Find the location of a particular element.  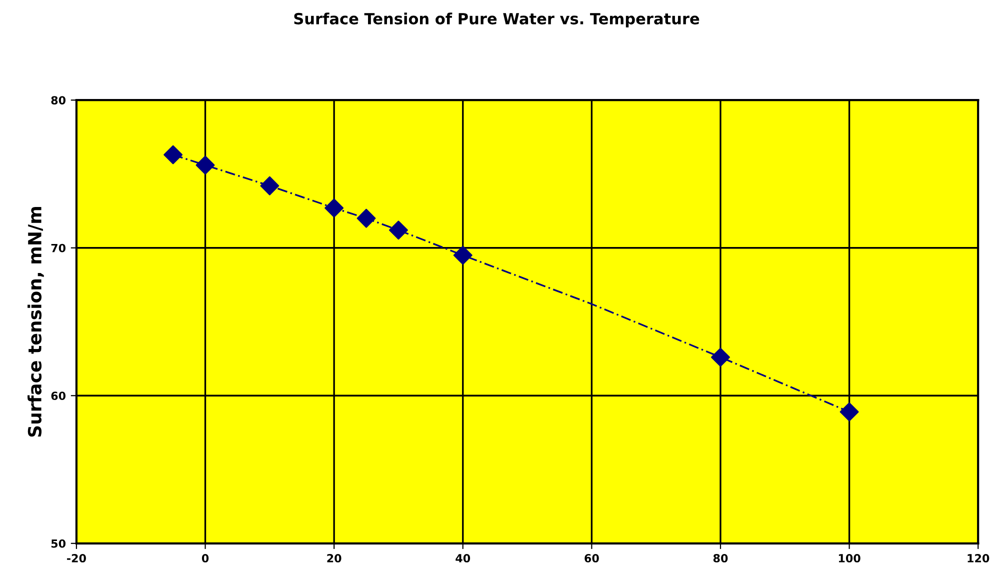

x-tick-label: 60 is located at coordinates (591, 558).